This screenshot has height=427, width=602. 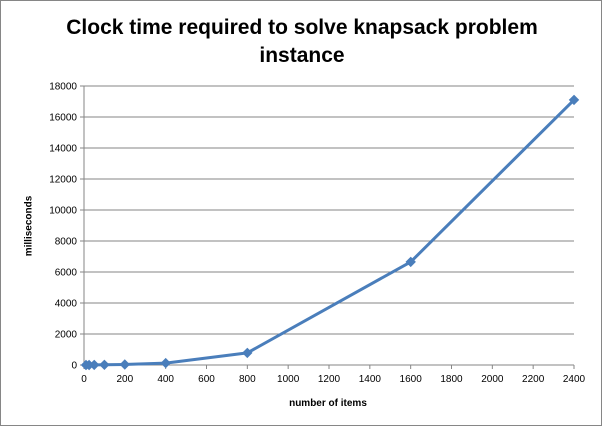 I want to click on y-tick-label: 18000, so click(x=63, y=87).